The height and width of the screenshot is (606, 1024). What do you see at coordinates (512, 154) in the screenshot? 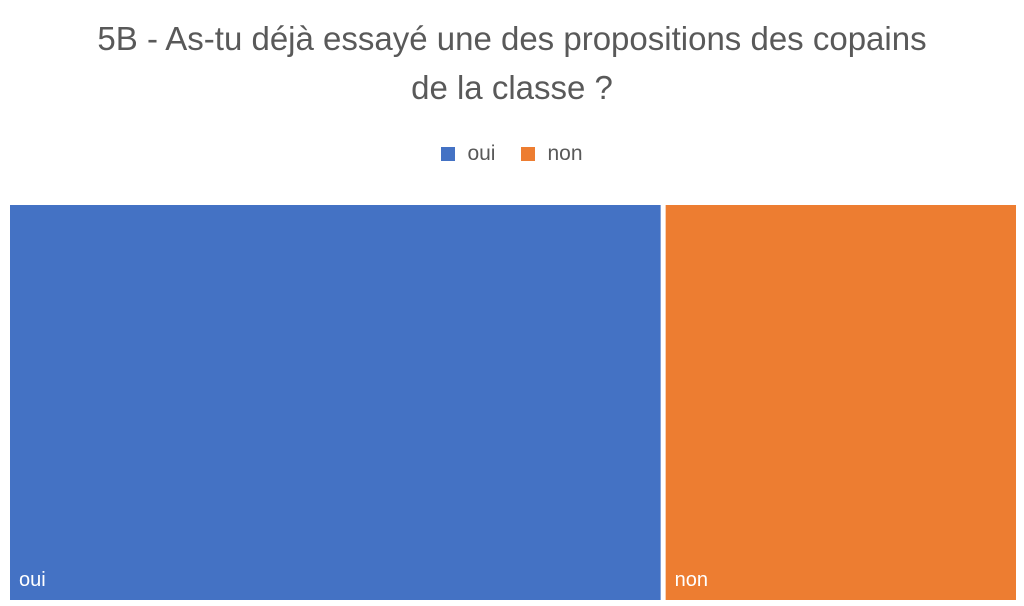
I see `legend: oui non` at bounding box center [512, 154].